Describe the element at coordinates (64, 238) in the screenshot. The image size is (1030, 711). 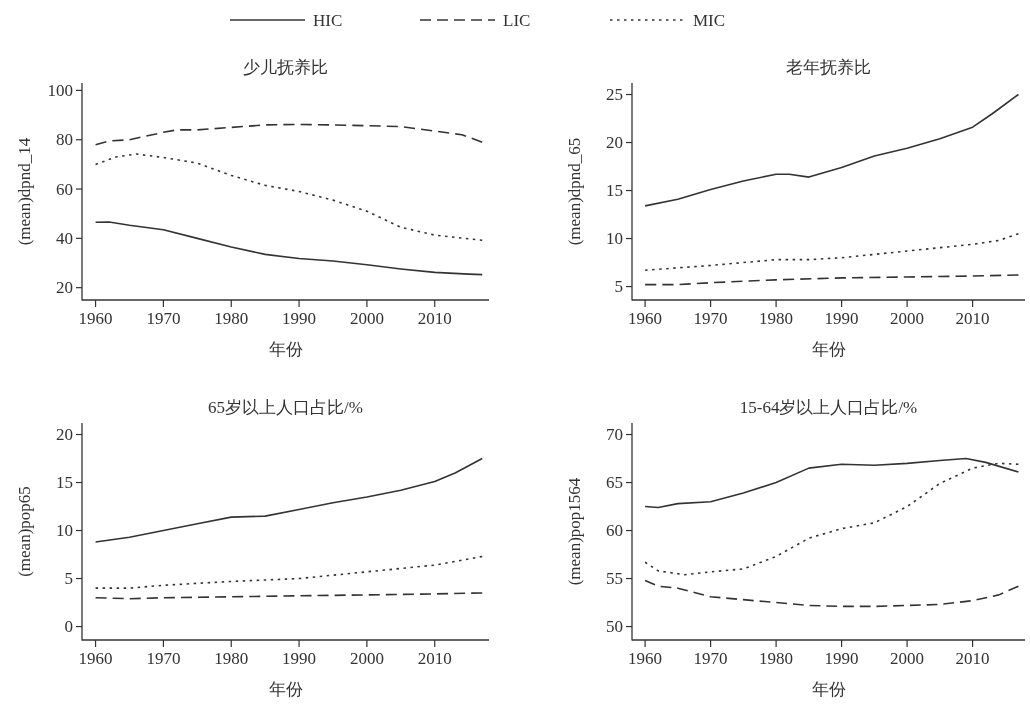
I see `y-tick-label: 40` at that location.